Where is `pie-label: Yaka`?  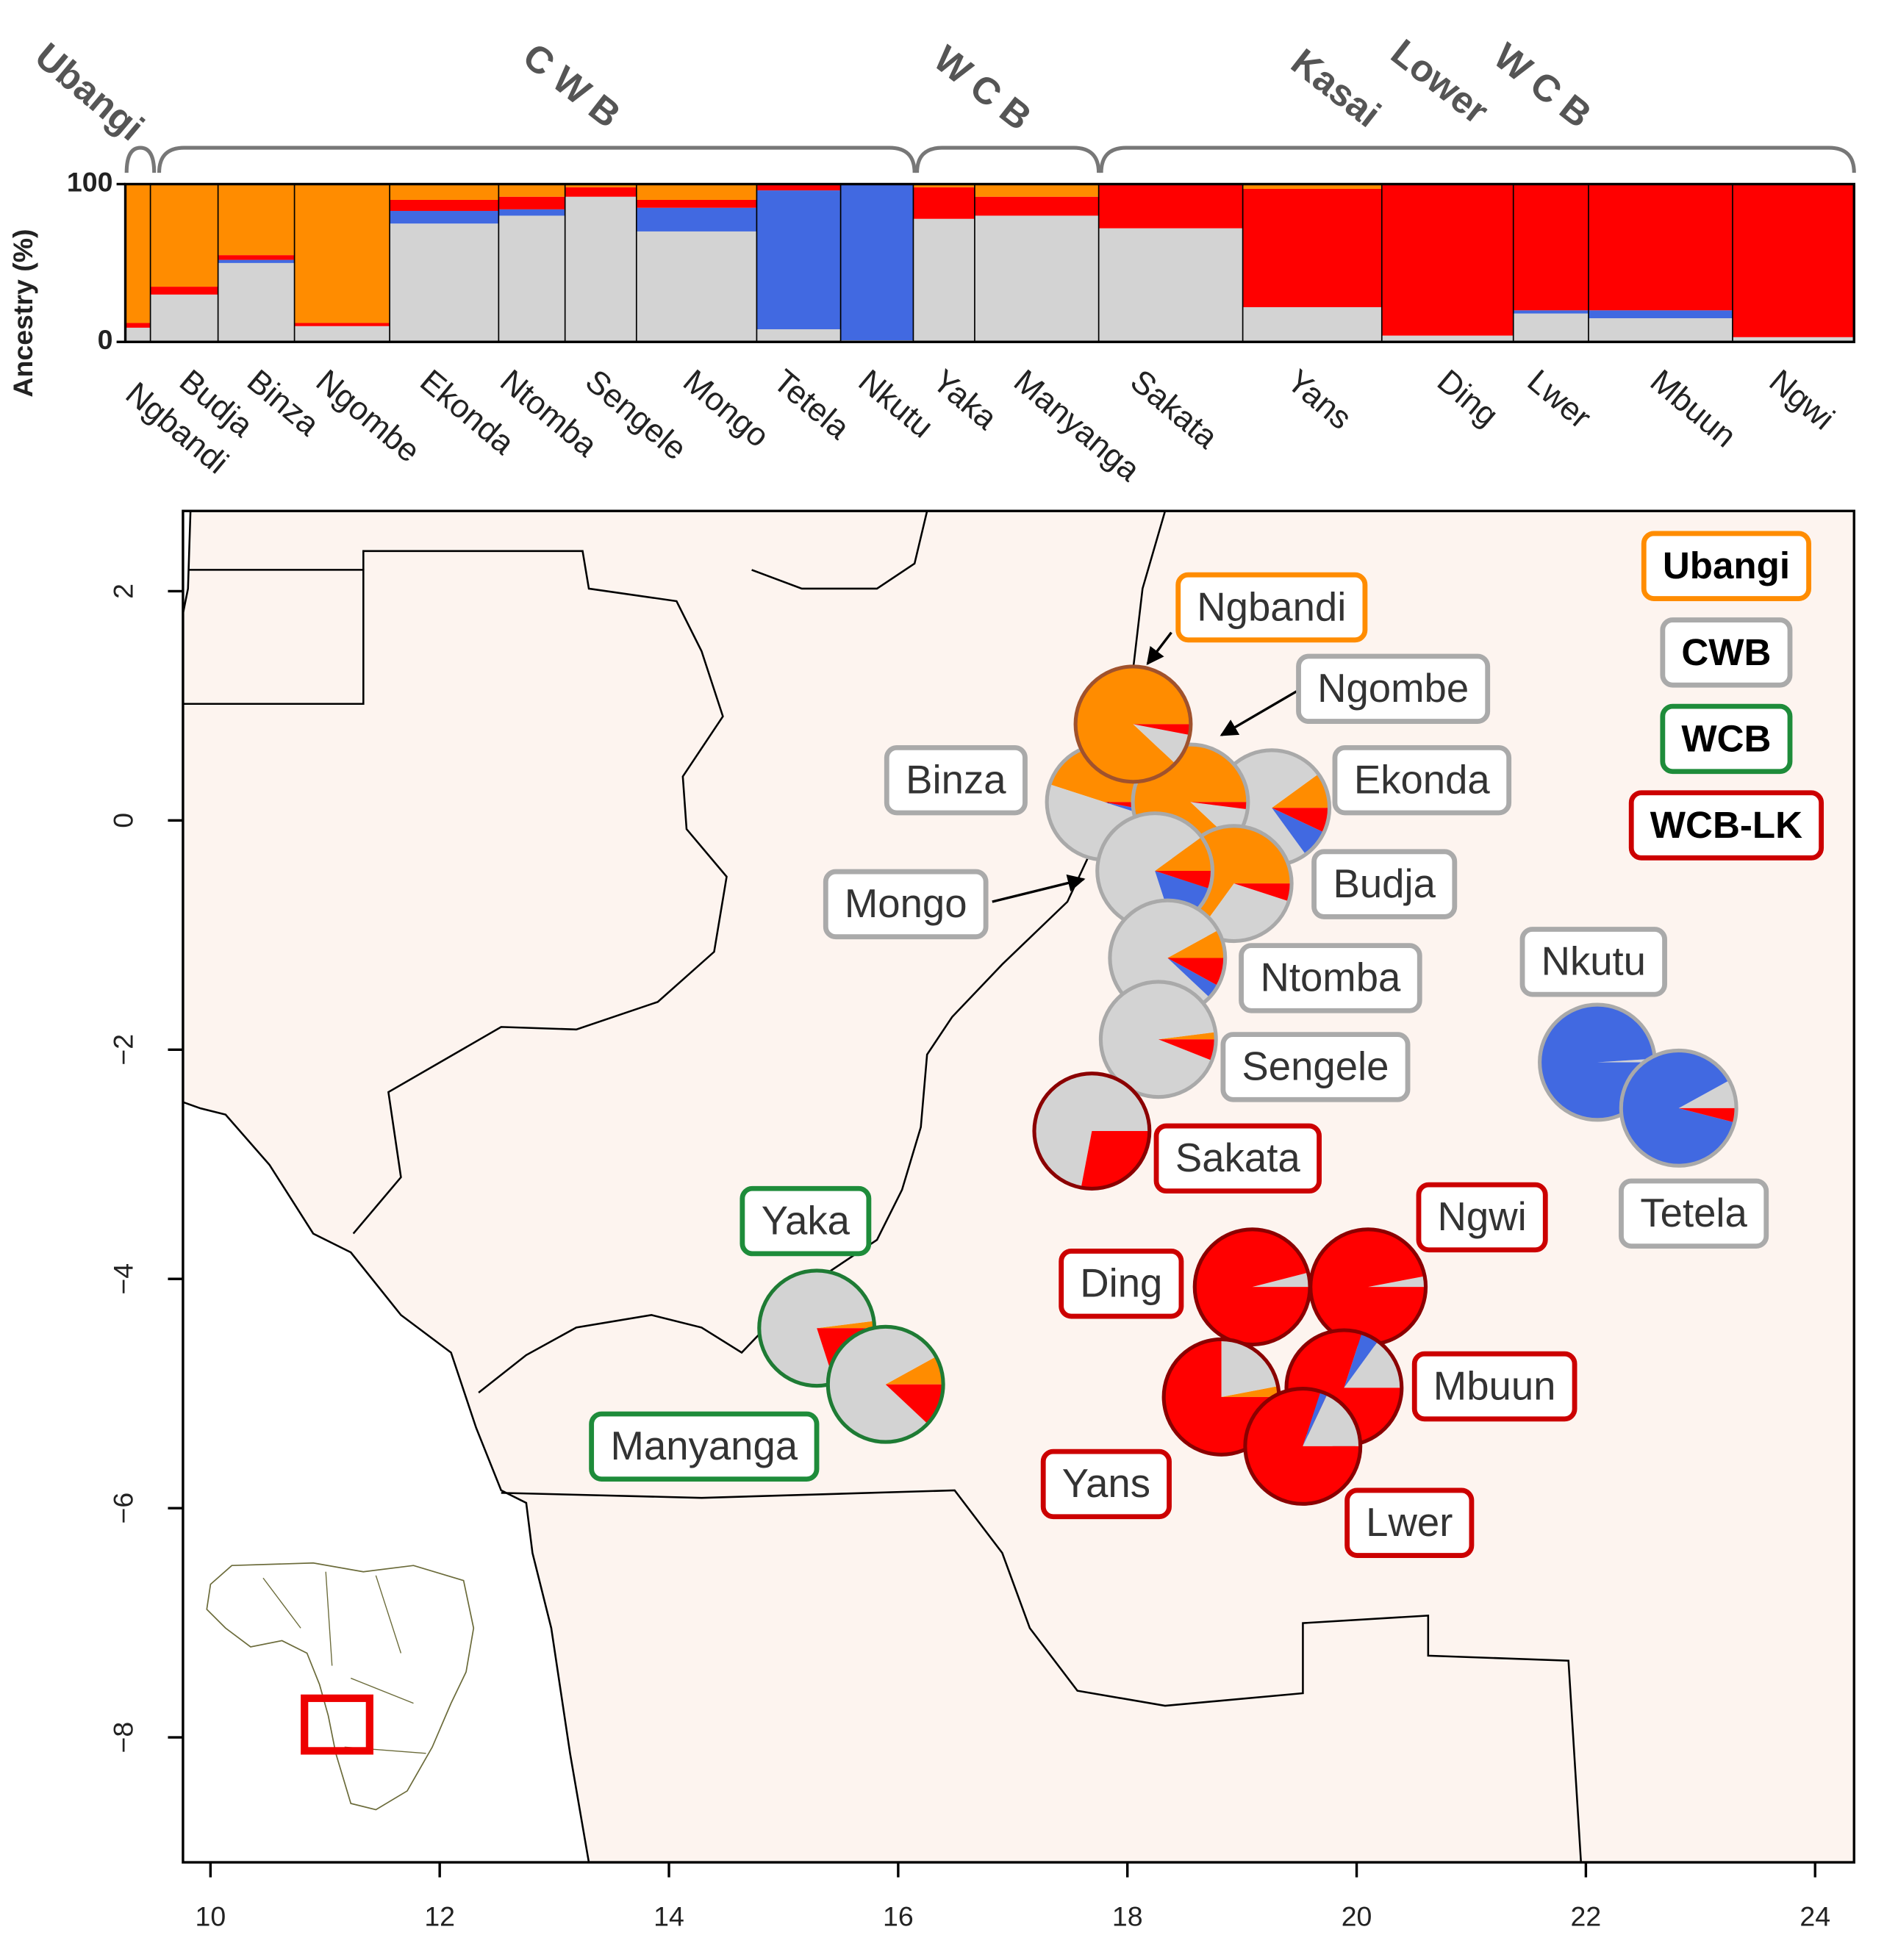 pie-label: Yaka is located at coordinates (805, 1221).